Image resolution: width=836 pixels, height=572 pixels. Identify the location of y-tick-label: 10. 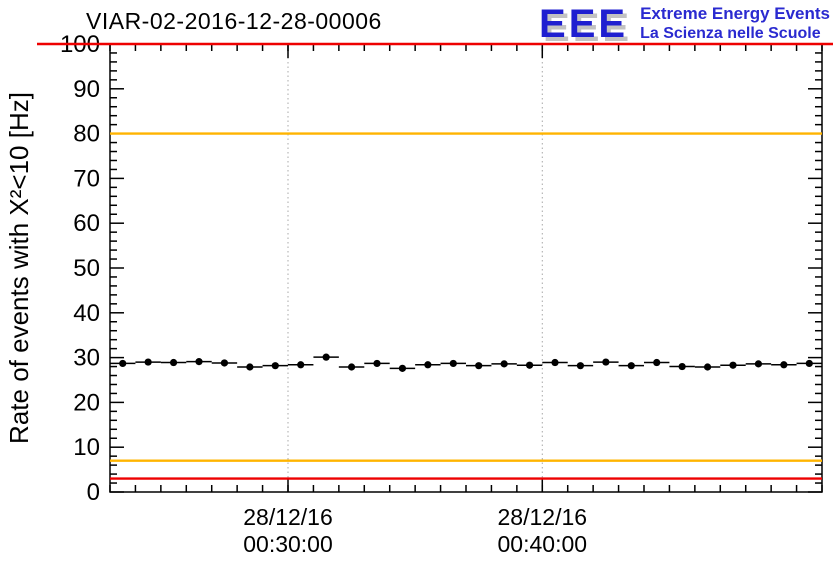
(86, 447).